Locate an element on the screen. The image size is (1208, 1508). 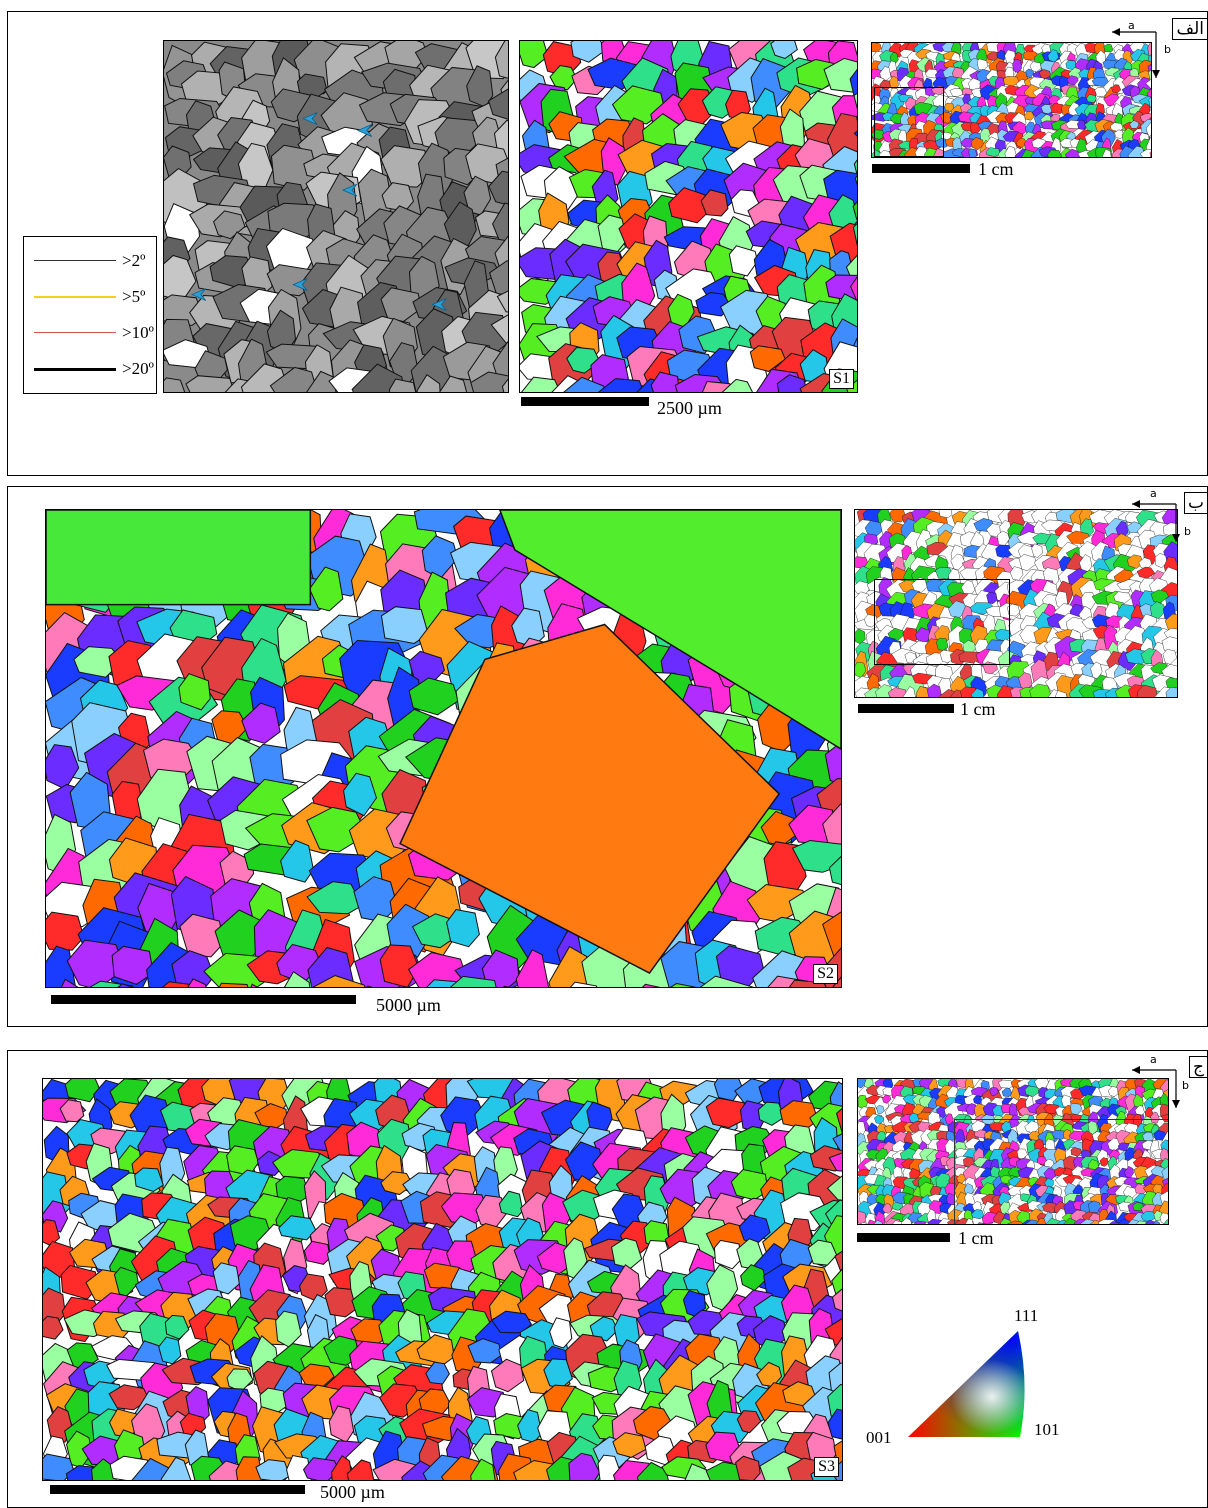
scale-bar-main-c is located at coordinates (177, 1489).